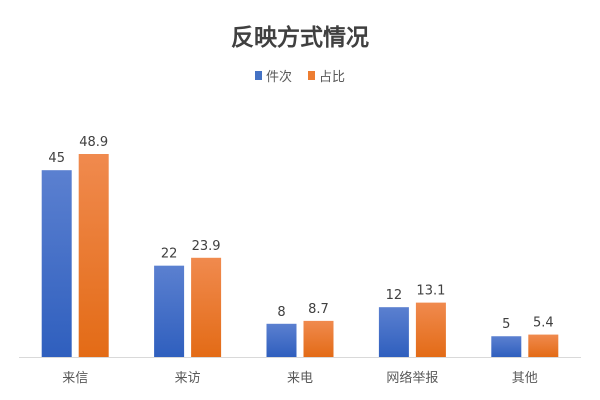  Describe the element at coordinates (332, 77) in the screenshot. I see `legend-label: 占比` at that location.